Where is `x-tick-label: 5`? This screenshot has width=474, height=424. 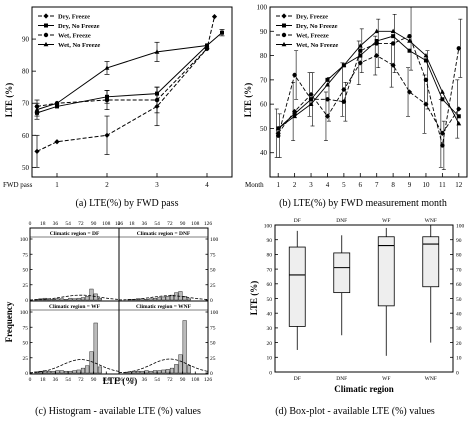
x-tick-label: 5 is located at coordinates (344, 185).